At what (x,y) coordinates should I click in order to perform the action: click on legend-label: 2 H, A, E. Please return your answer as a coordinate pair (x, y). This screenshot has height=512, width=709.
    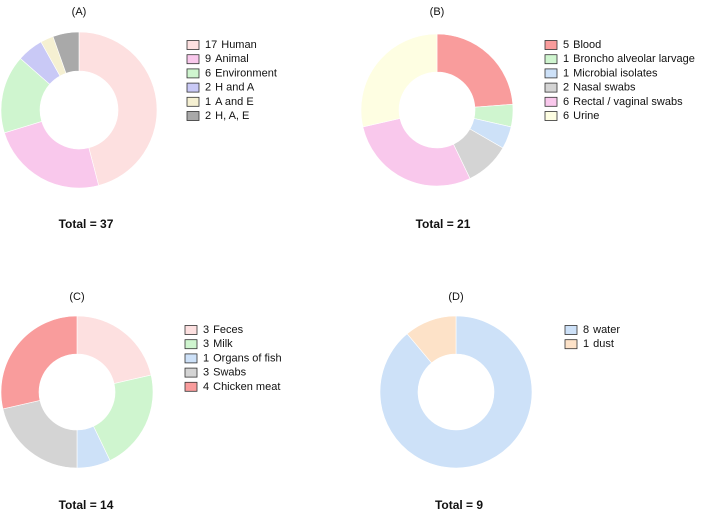
    Looking at the image, I should click on (227, 116).